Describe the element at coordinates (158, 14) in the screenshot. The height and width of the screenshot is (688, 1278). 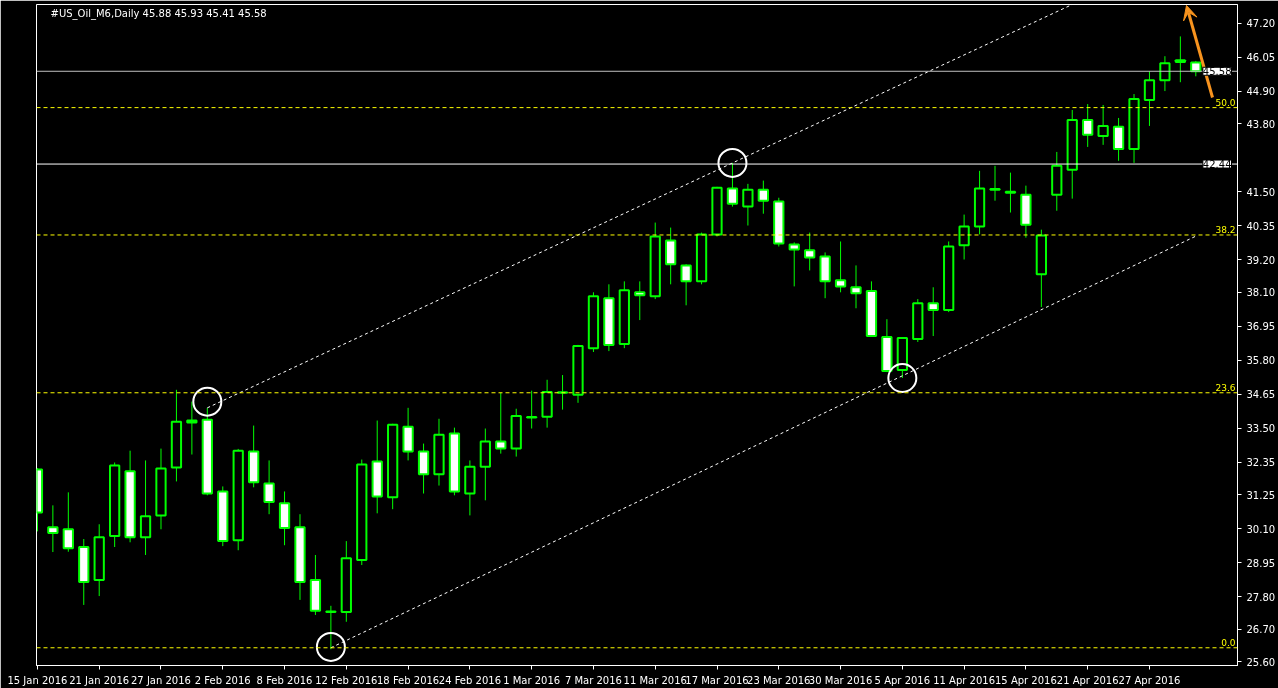
I see `chart-title: #US_Oil_M6,Daily 45.88 45.93 45.41 45.58` at that location.